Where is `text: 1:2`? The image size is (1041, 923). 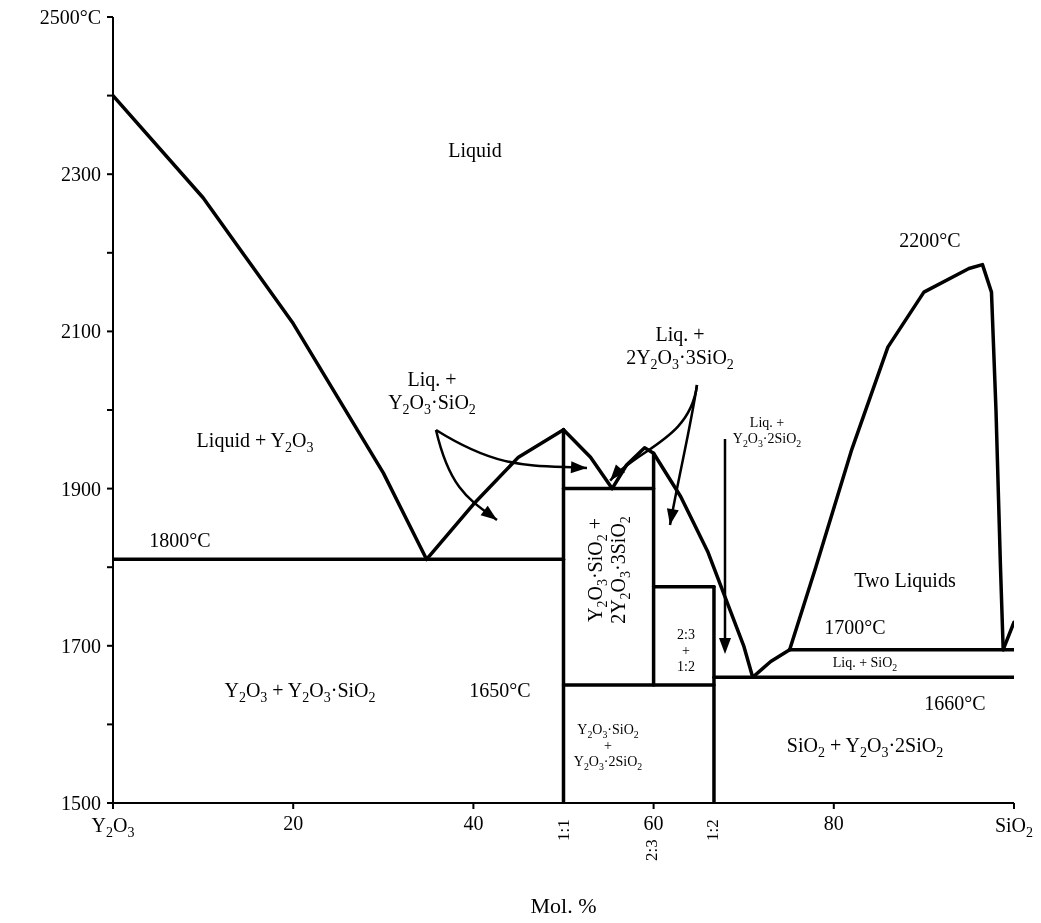 text: 1:2 is located at coordinates (712, 830).